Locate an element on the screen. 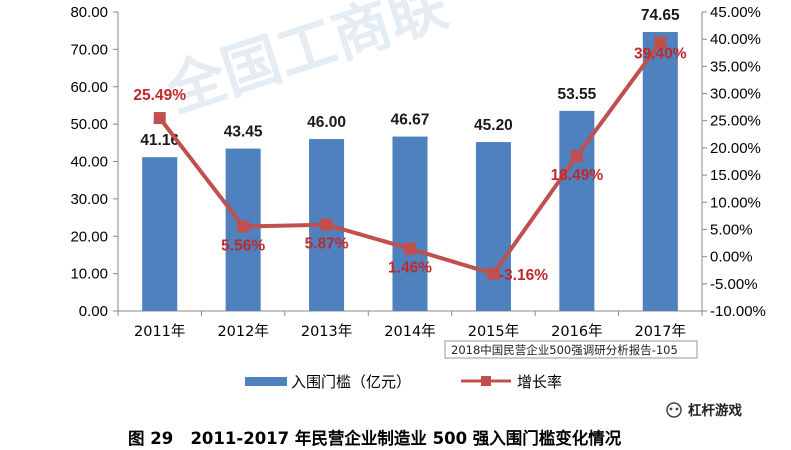 The image size is (791, 450). source-note-box is located at coordinates (571, 349).